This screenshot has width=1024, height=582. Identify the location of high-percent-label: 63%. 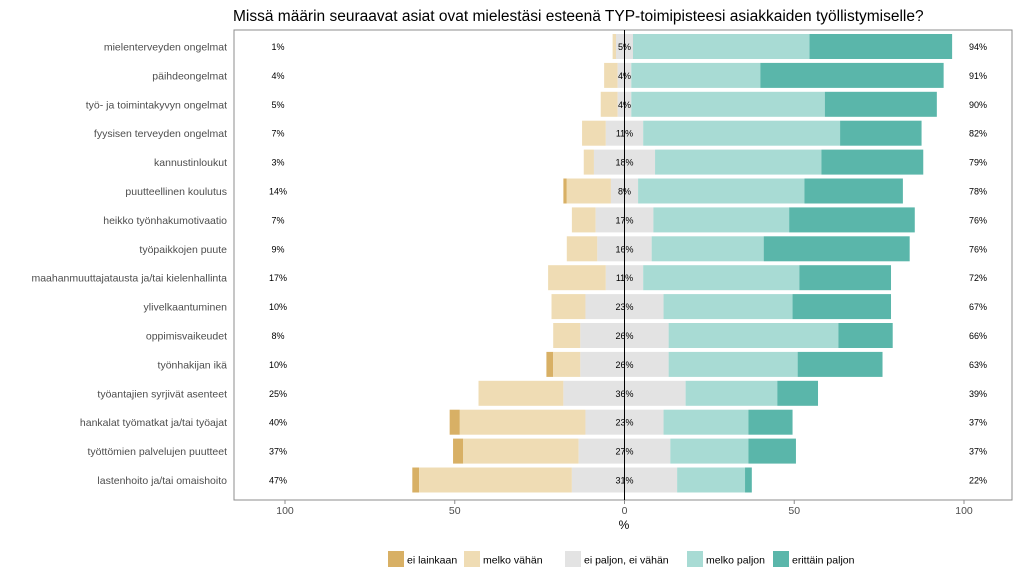
(978, 365).